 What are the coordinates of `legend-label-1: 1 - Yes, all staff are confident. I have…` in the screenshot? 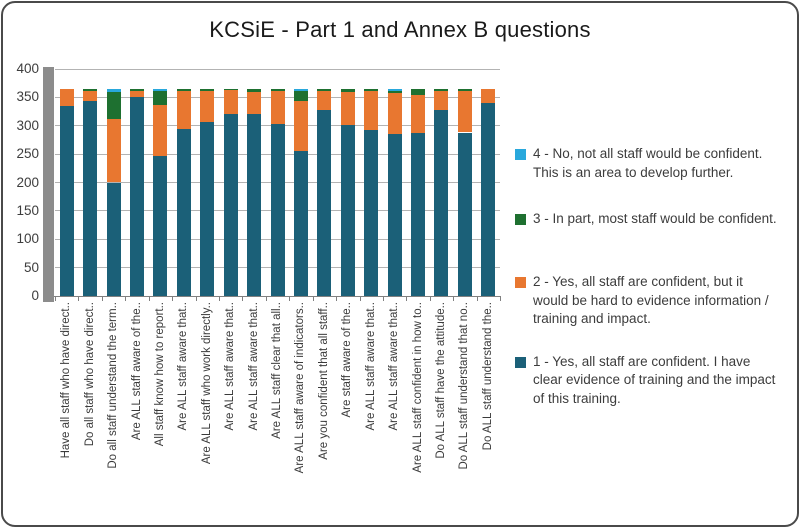 It's located at (654, 379).